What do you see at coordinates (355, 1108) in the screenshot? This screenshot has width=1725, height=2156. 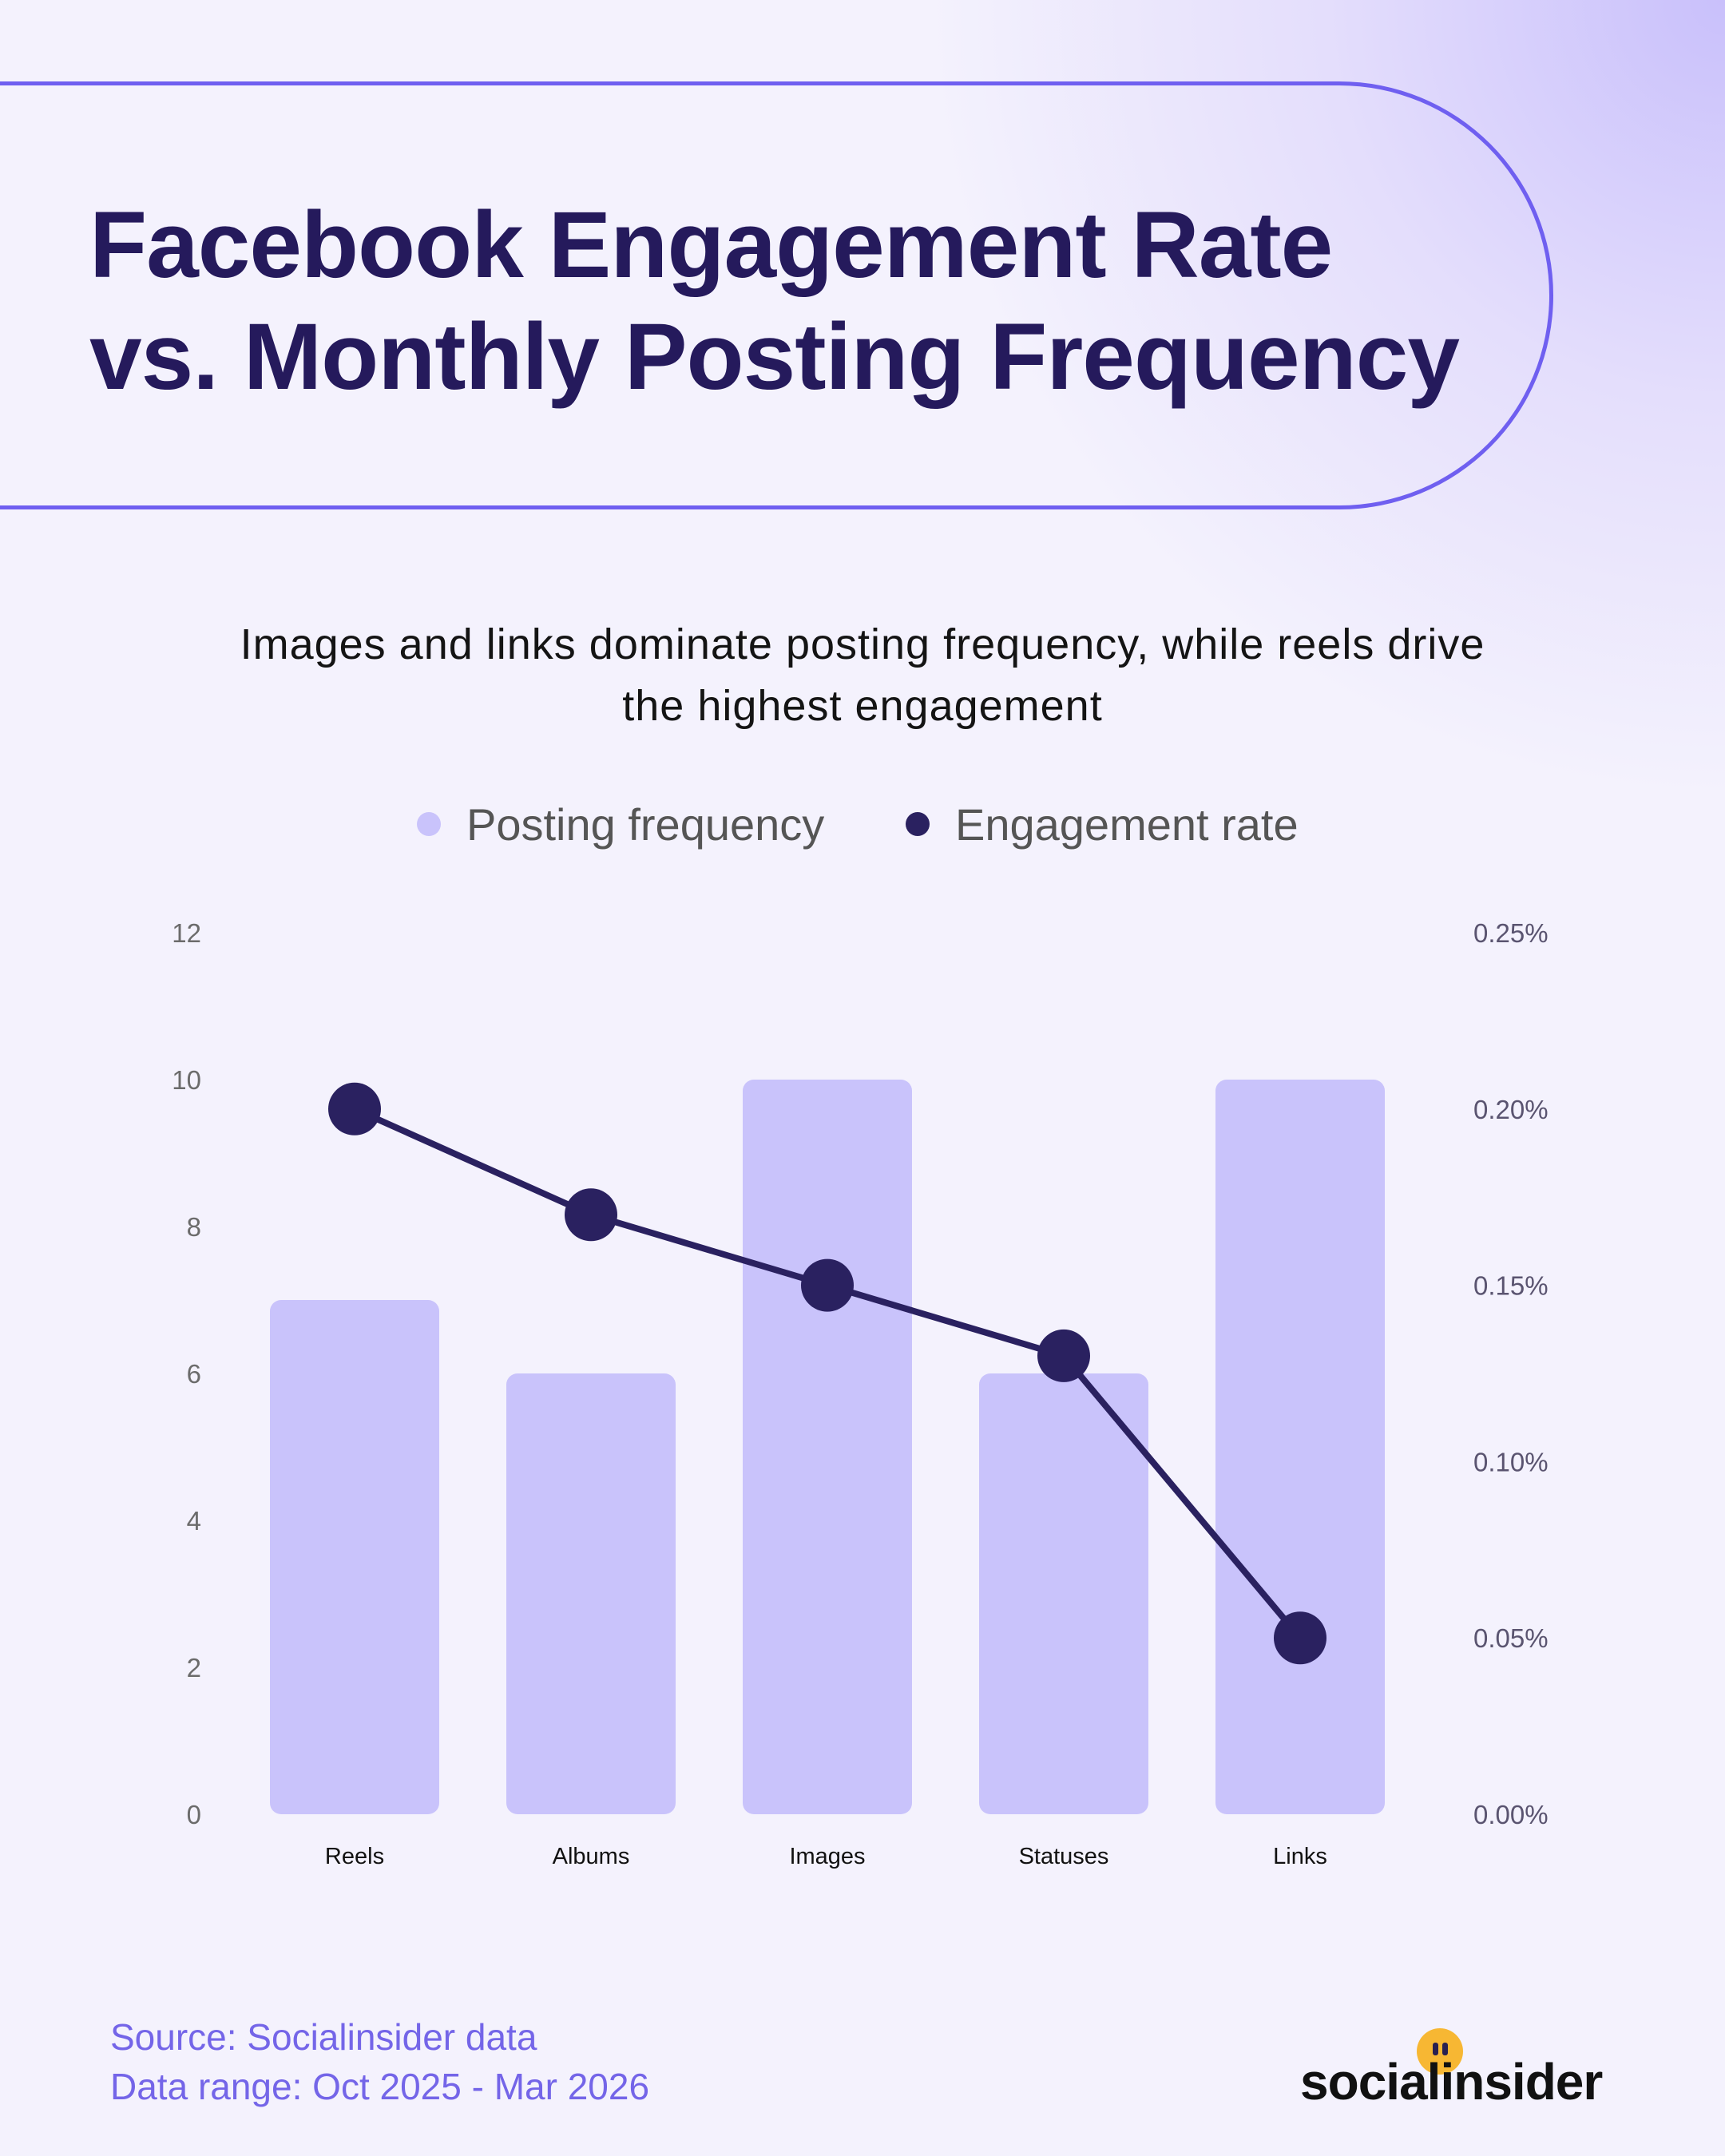 I see `engagement-point-reels` at bounding box center [355, 1108].